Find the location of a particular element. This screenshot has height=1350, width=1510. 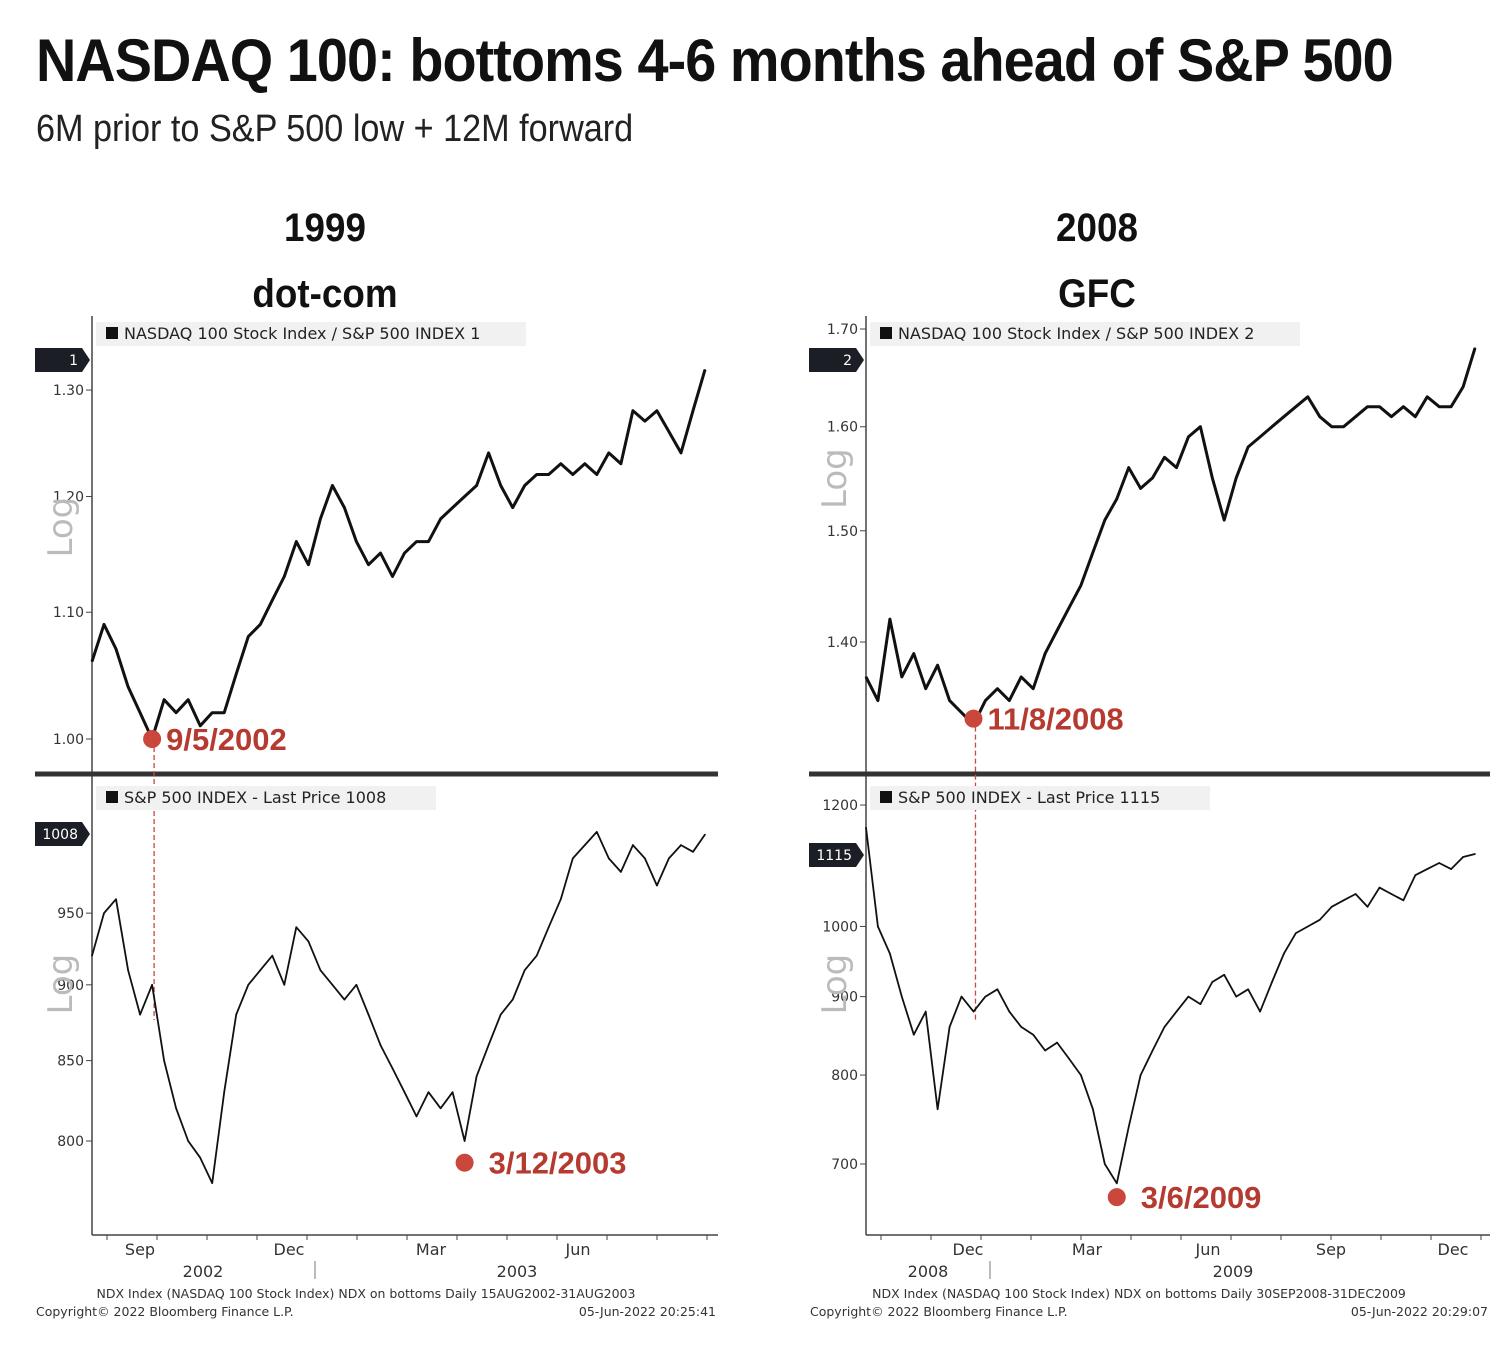

year-label: 2008 is located at coordinates (928, 1271).